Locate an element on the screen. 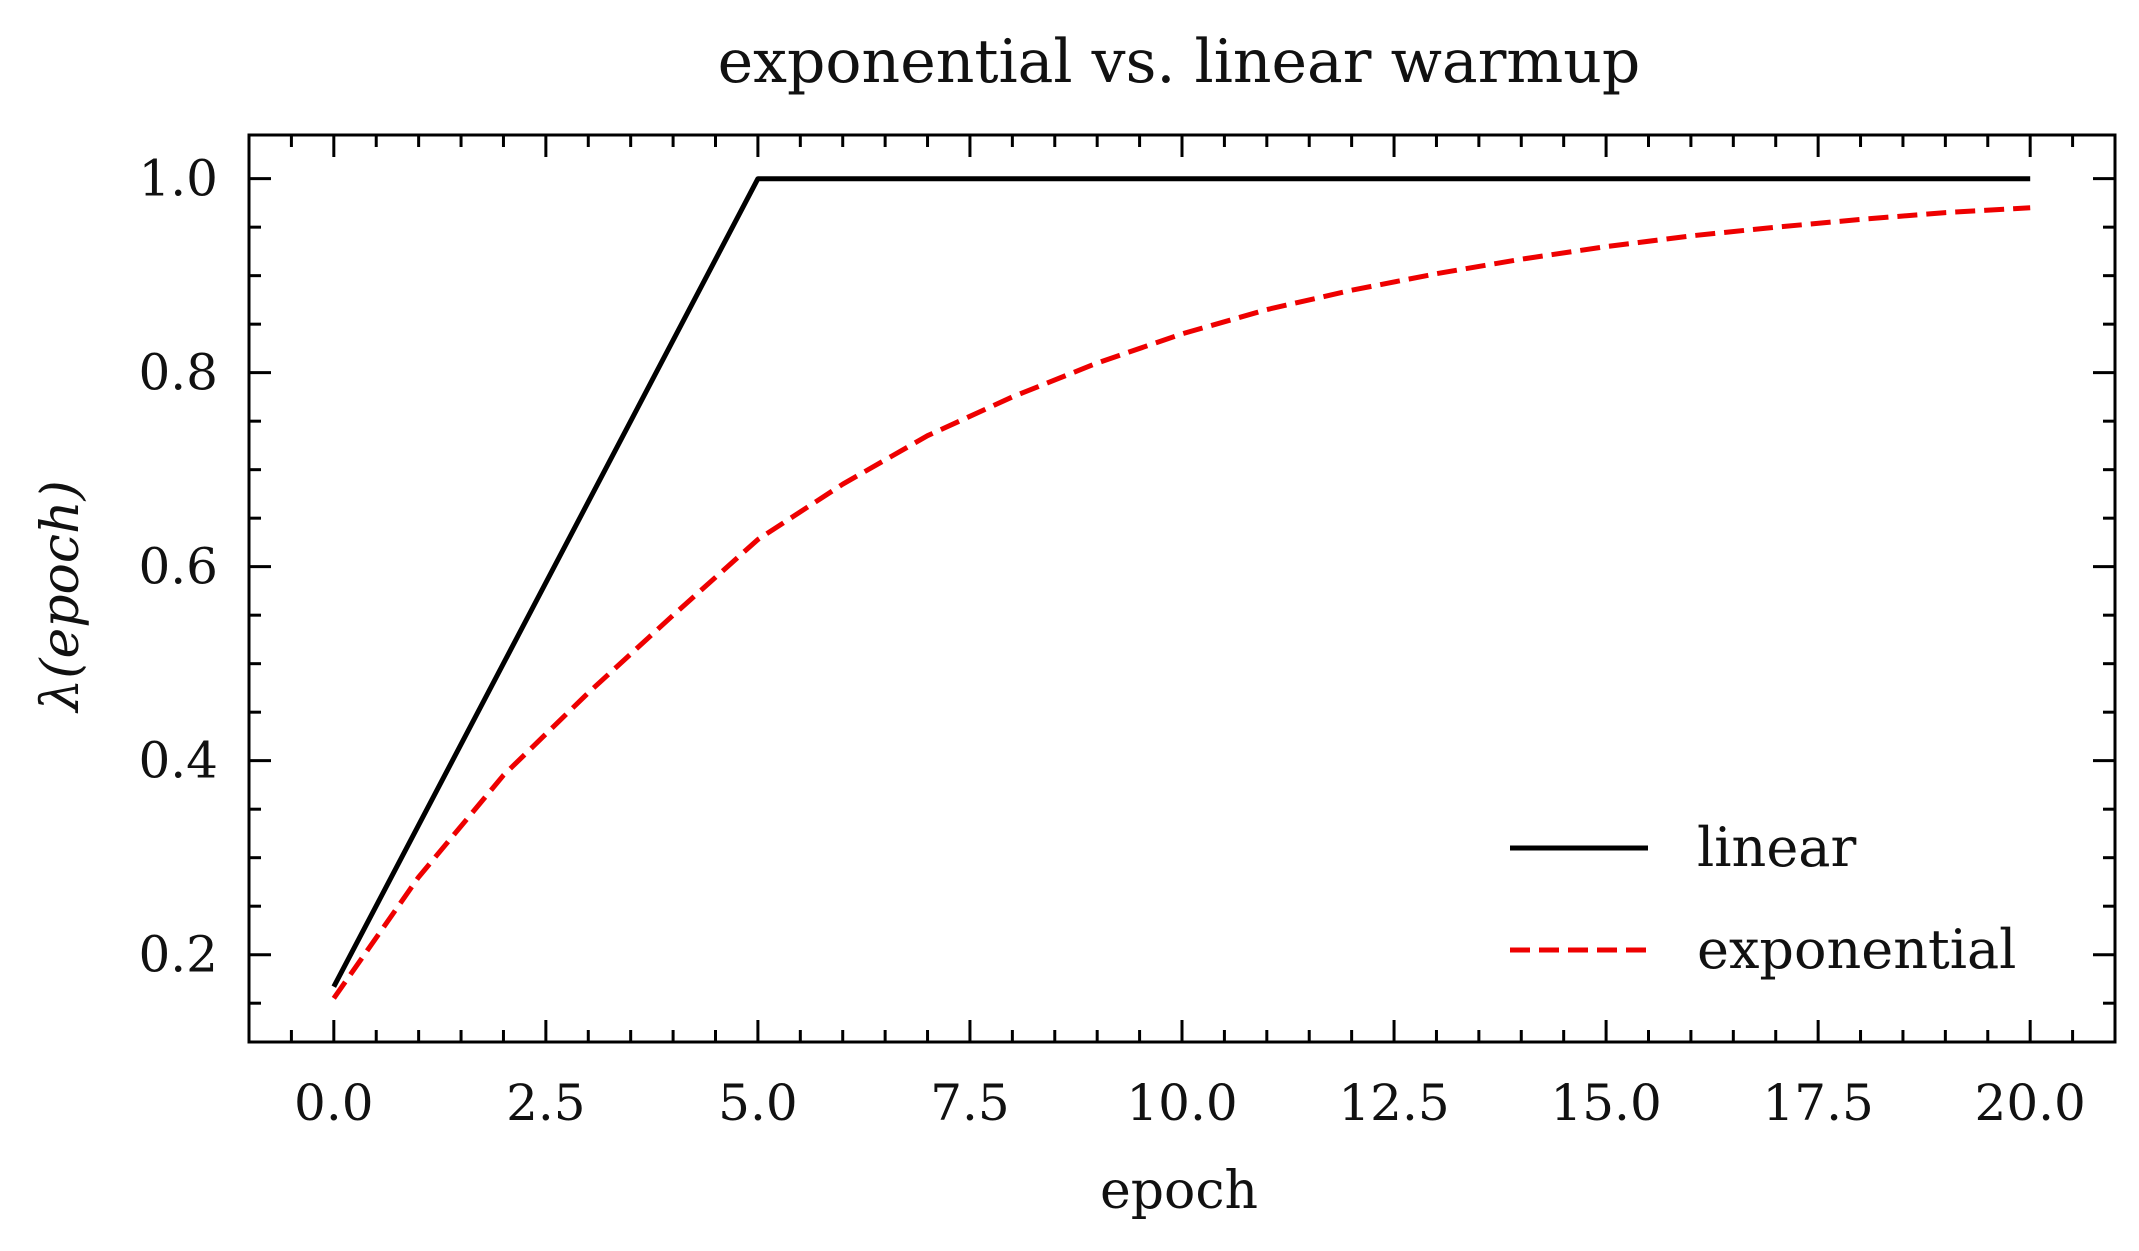 The image size is (2139, 1251). y-tick-label: 0.4 is located at coordinates (178, 761).